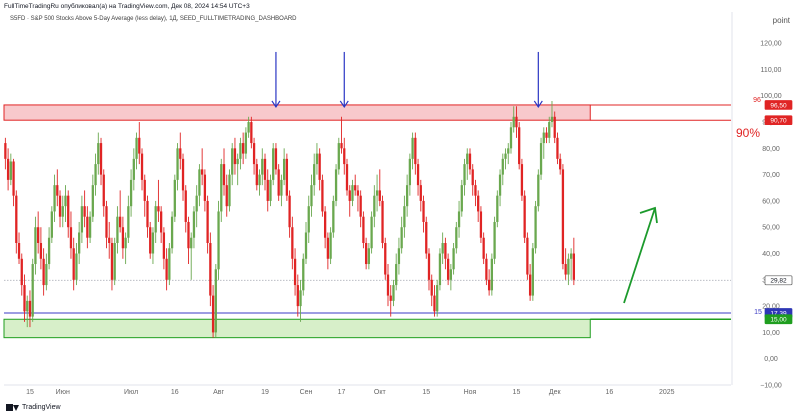 This screenshot has height=414, width=800. Describe the element at coordinates (778, 105) in the screenshot. I see `price-tag-text: 96,50` at that location.